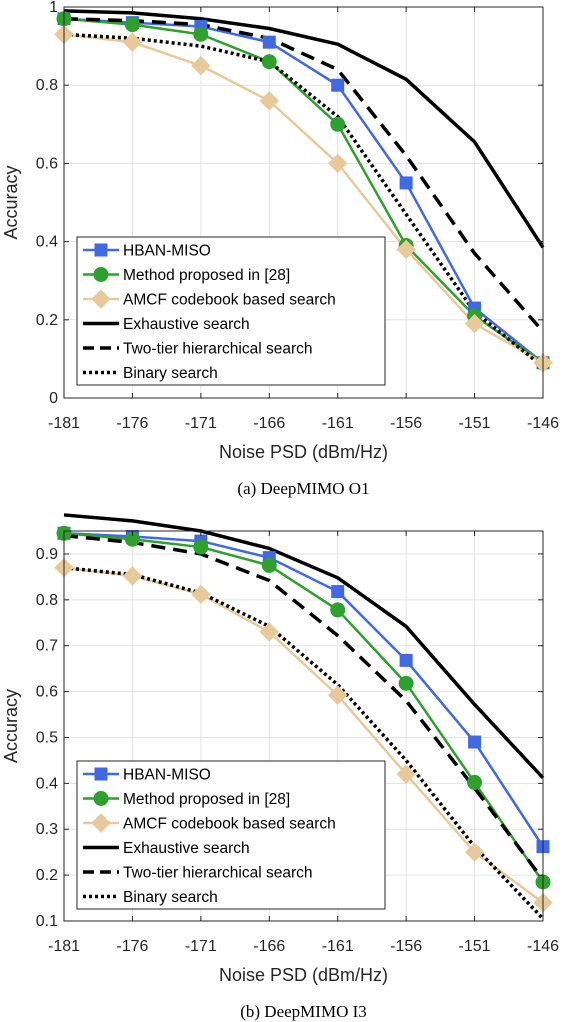  What do you see at coordinates (303, 1011) in the screenshot?
I see `figure-caption: (b) DeepMIMO I3` at bounding box center [303, 1011].